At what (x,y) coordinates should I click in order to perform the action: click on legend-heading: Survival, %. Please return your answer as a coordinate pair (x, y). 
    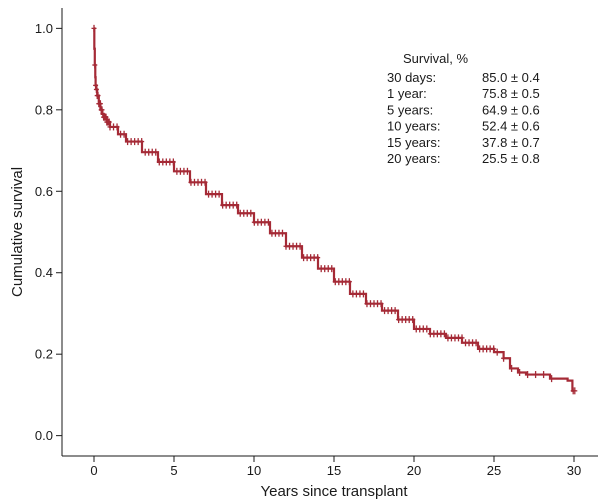
    Looking at the image, I should click on (435, 58).